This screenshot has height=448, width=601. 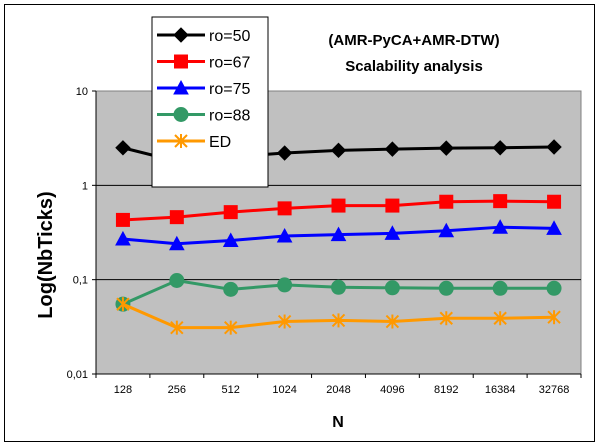 I want to click on x-tick-label: 128, so click(x=123, y=390).